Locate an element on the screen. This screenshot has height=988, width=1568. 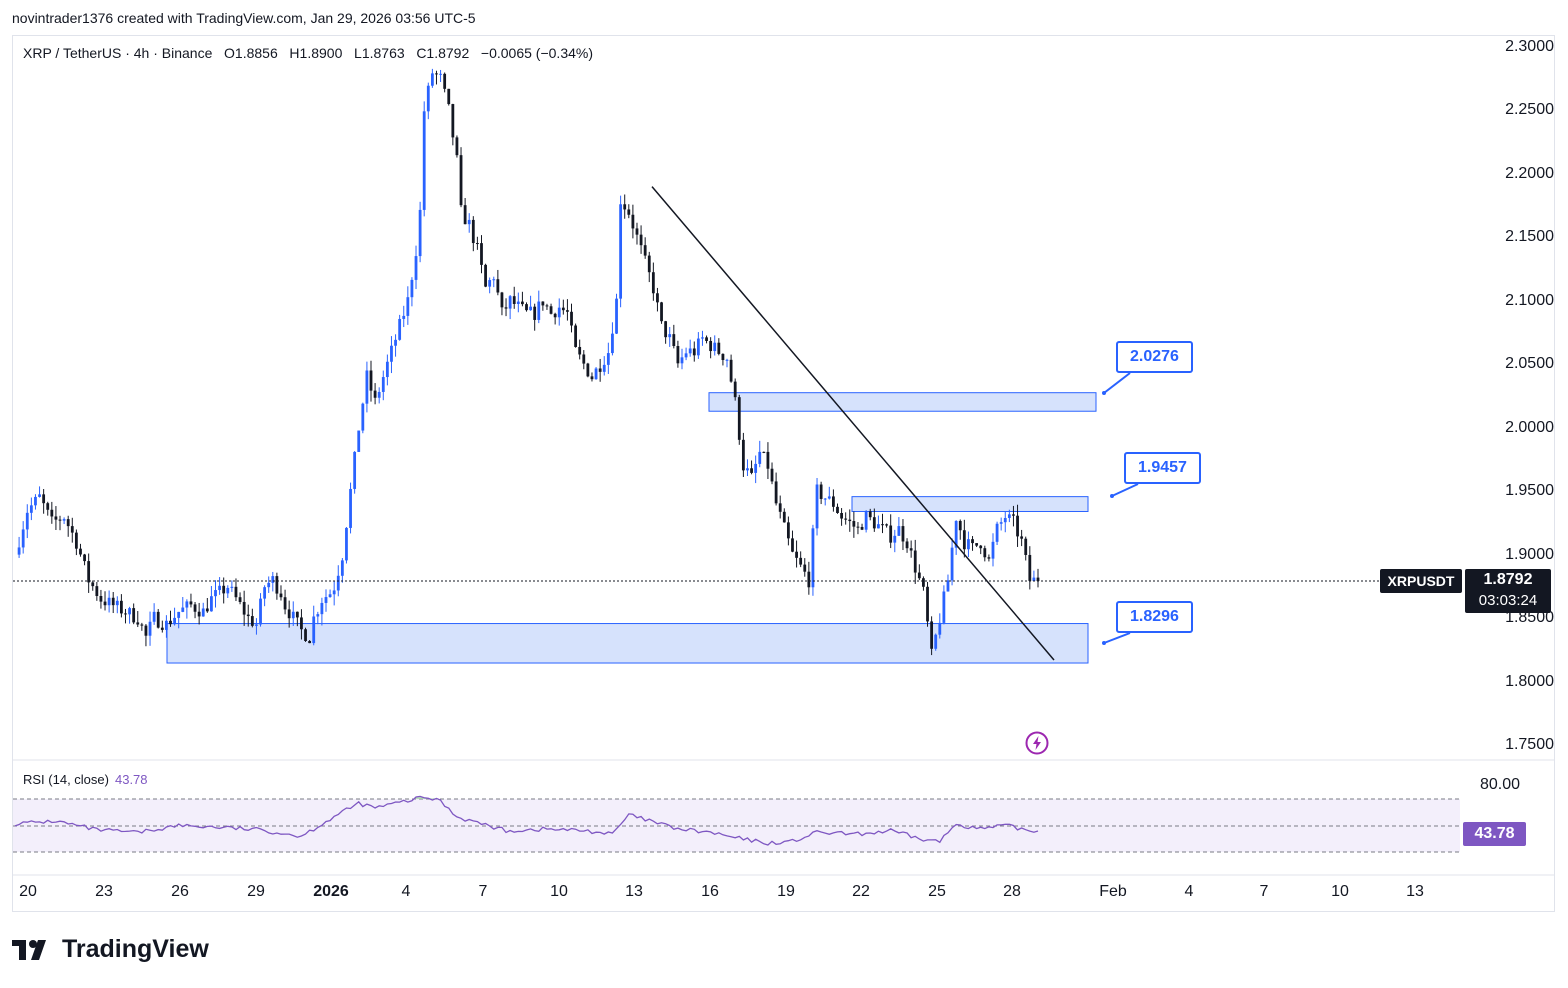
price-tick-label: 1.8500 is located at coordinates (1529, 618).